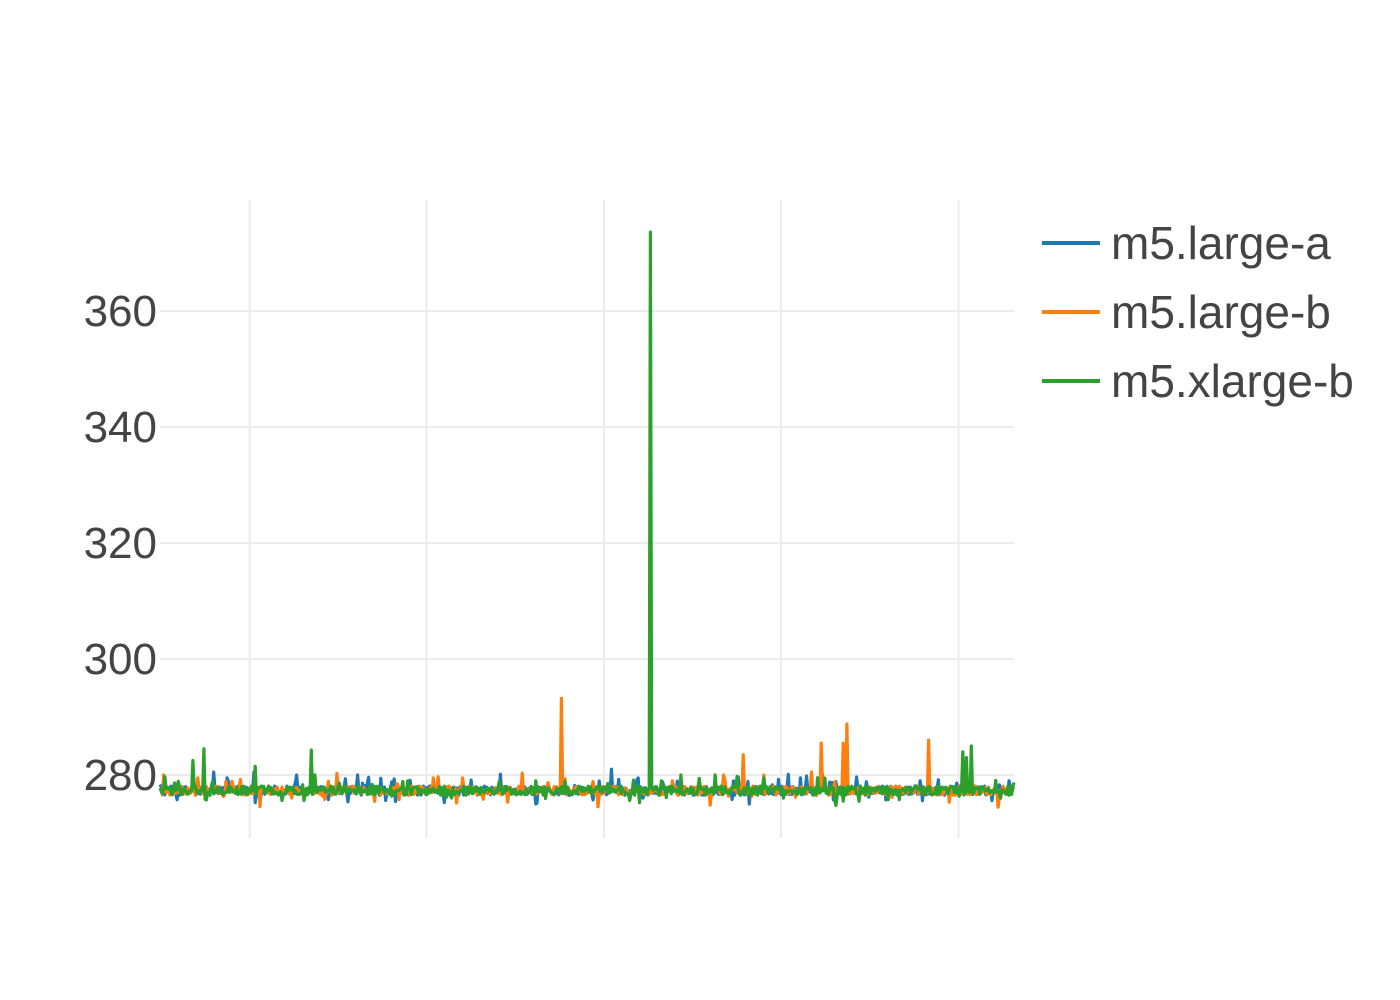 Image resolution: width=1400 pixels, height=1000 pixels. What do you see at coordinates (1232, 381) in the screenshot?
I see `legend-label: m5.xlarge-b` at bounding box center [1232, 381].